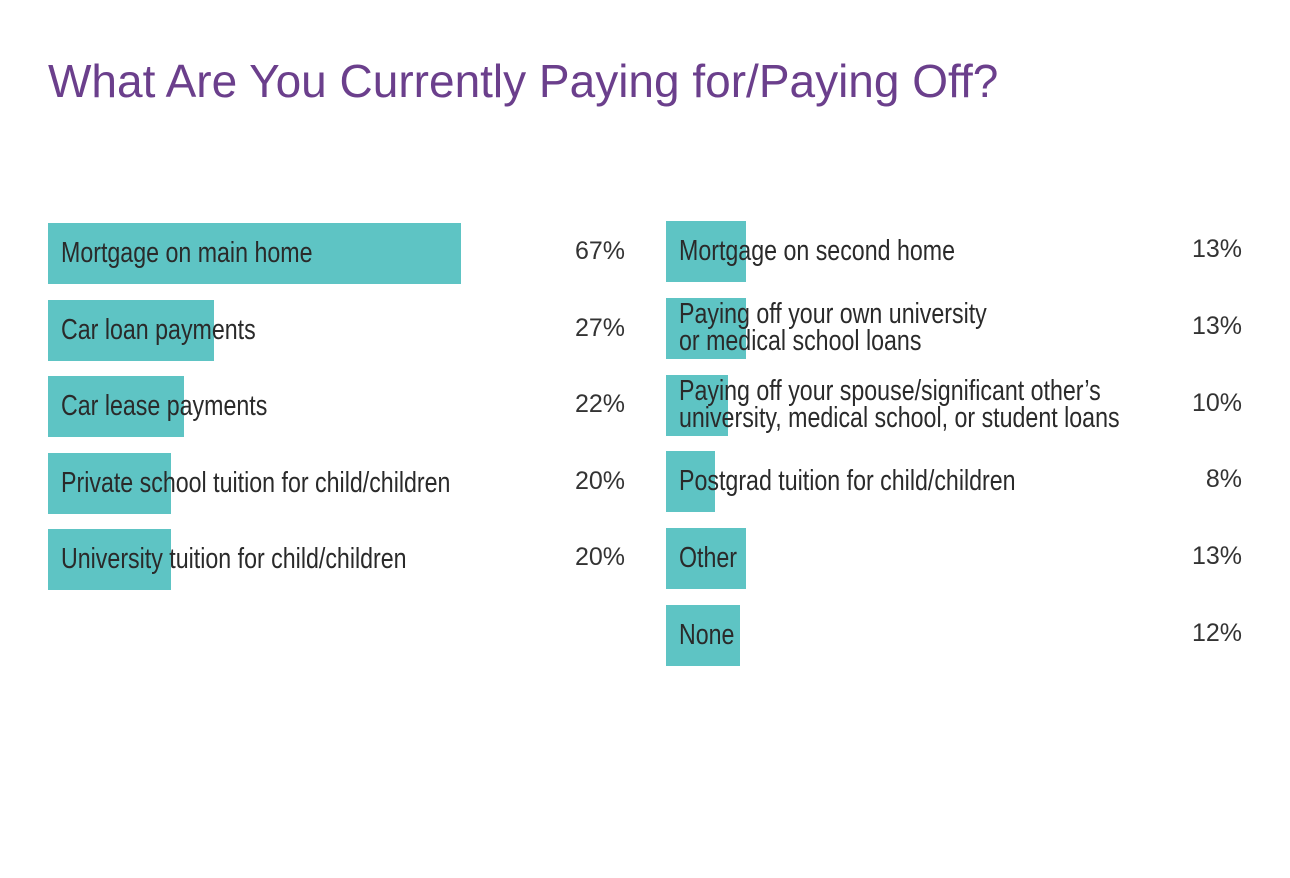  I want to click on category-label: Other, so click(708, 558).